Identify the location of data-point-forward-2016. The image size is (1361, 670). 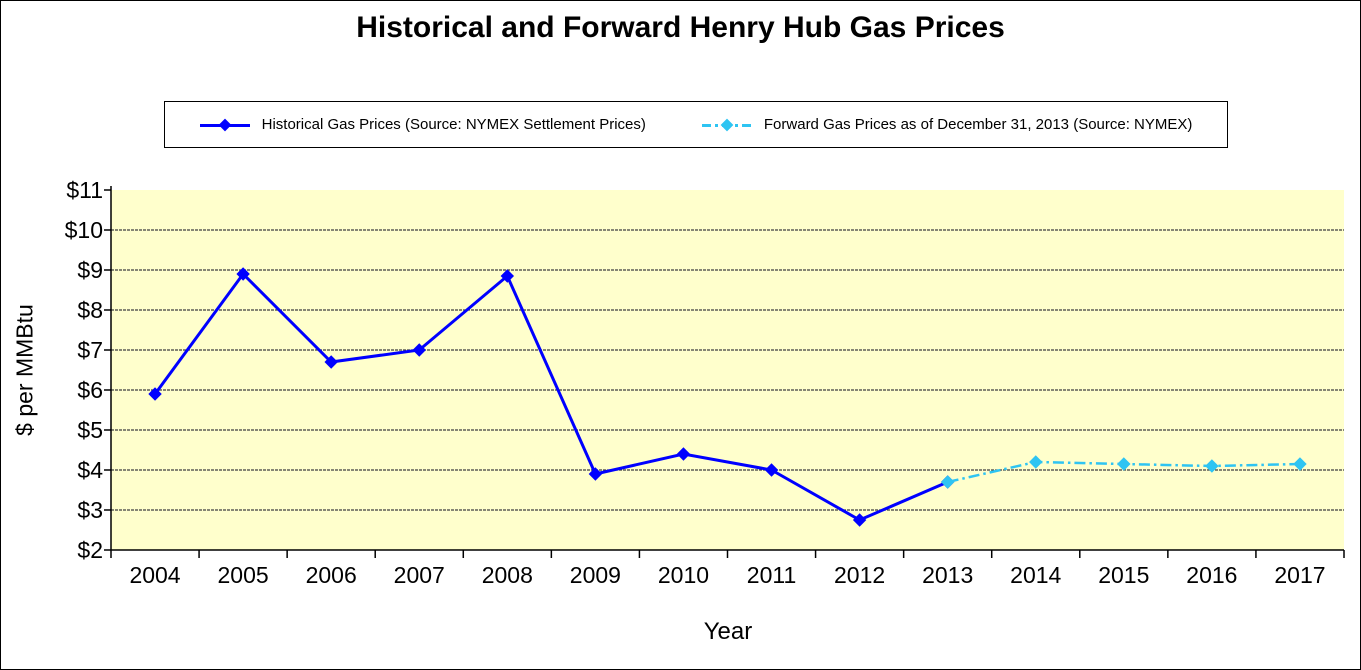
(1212, 466).